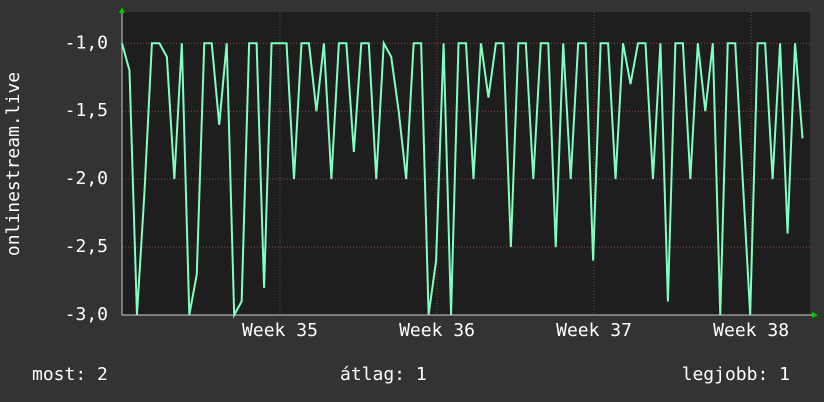 This screenshot has width=824, height=402. Describe the element at coordinates (280, 330) in the screenshot. I see `x-tick-label: Week 35` at that location.